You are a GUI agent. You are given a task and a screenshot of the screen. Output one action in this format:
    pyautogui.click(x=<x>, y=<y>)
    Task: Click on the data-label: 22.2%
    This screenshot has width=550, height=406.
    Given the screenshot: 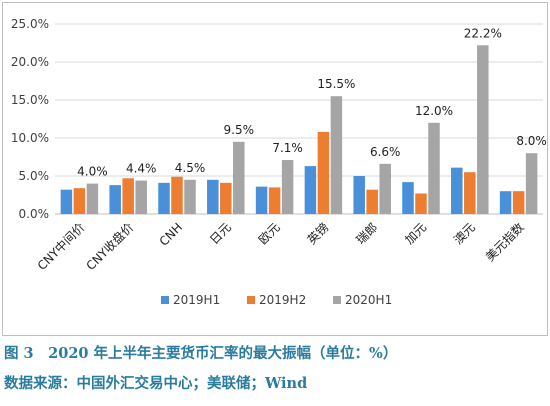 What is the action you would take?
    pyautogui.click(x=483, y=33)
    